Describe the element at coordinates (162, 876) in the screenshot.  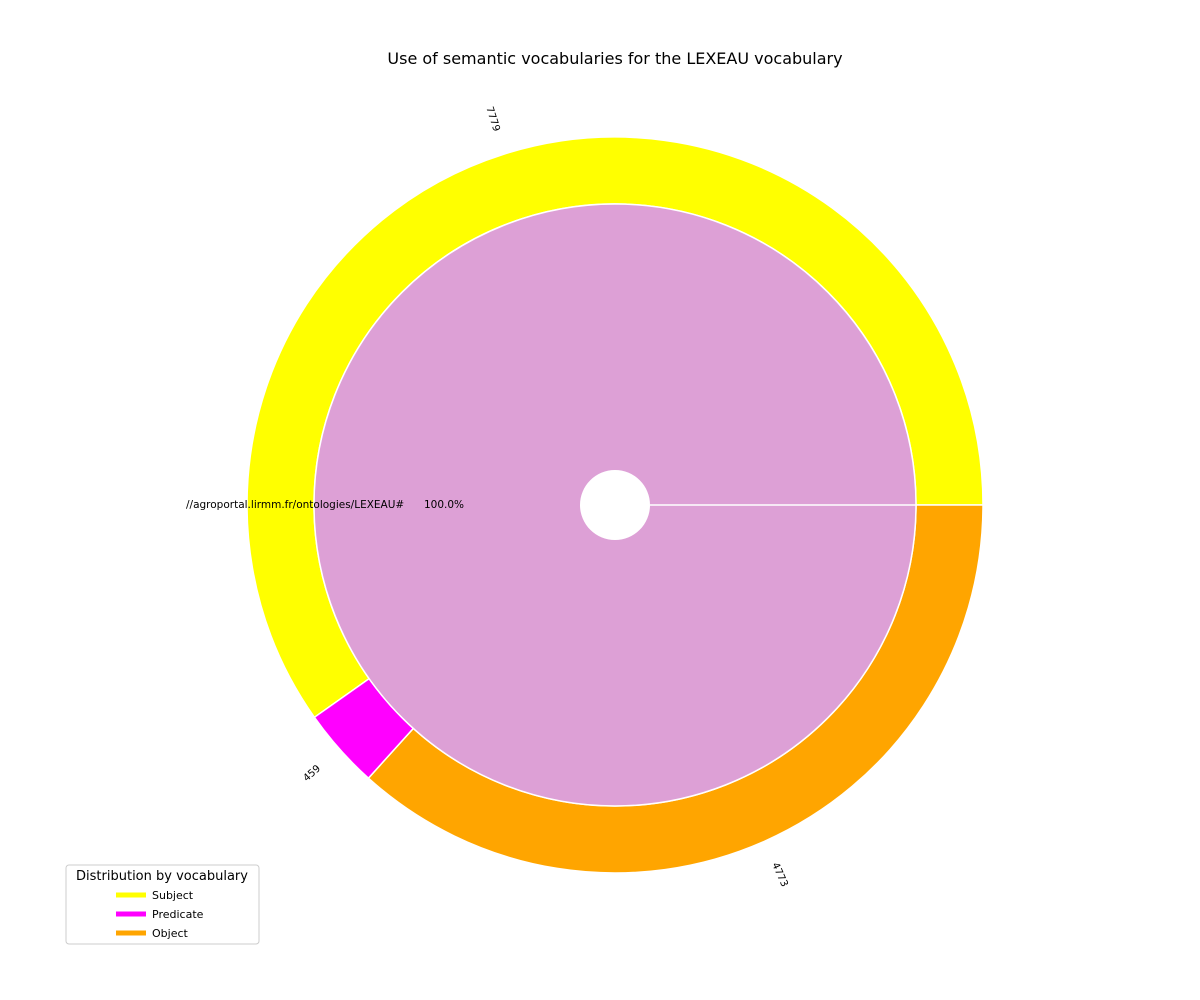
I see `legend-title: Distribution by vocabulary` at that location.